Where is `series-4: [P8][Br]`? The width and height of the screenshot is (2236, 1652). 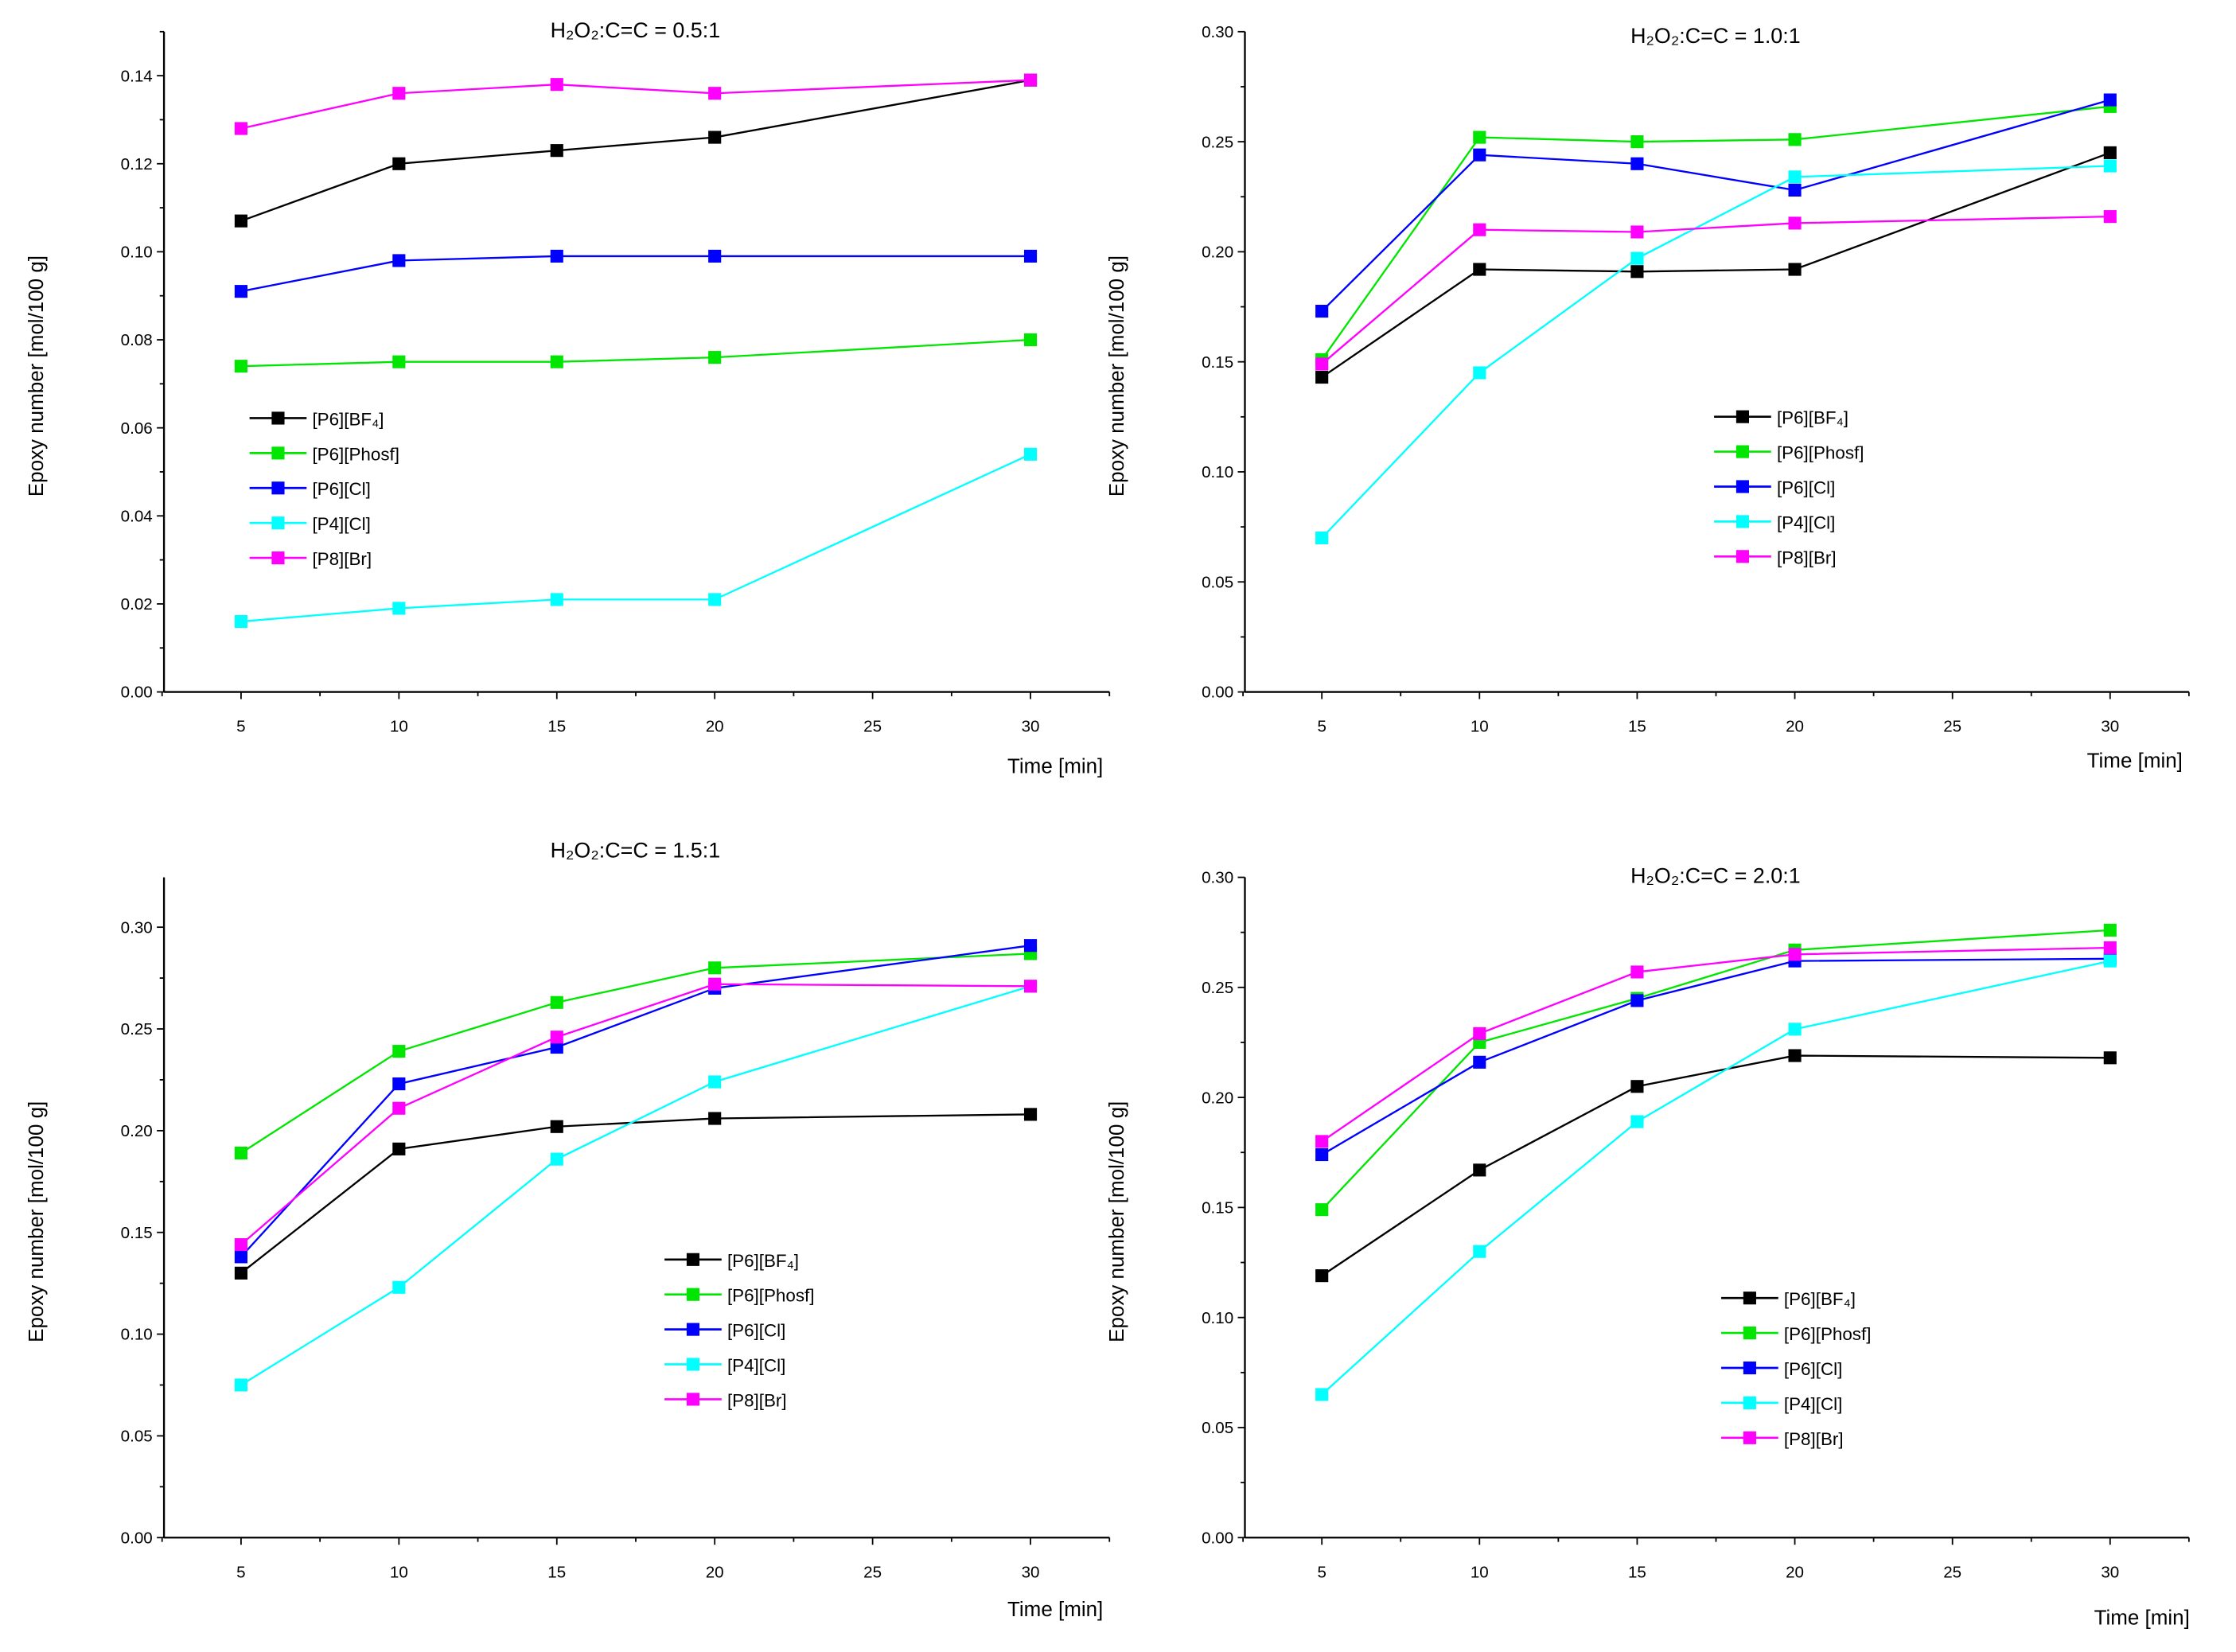
series-4: [P8][Br] is located at coordinates (1716, 1195).